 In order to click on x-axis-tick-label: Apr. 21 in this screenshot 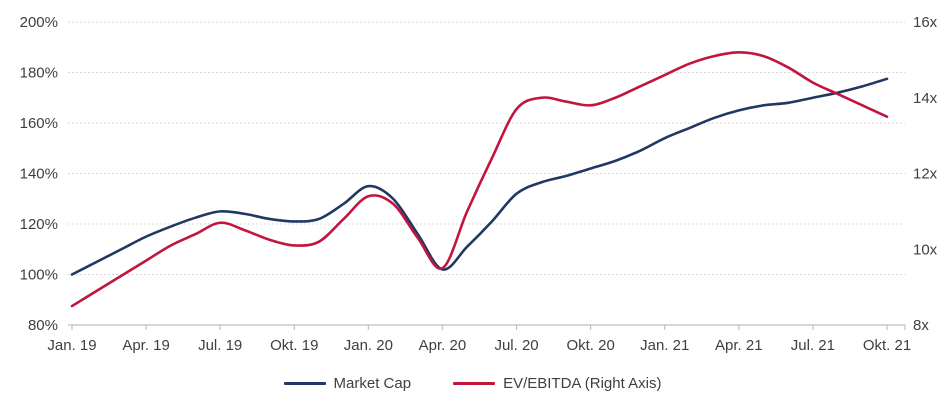, I will do `click(739, 345)`.